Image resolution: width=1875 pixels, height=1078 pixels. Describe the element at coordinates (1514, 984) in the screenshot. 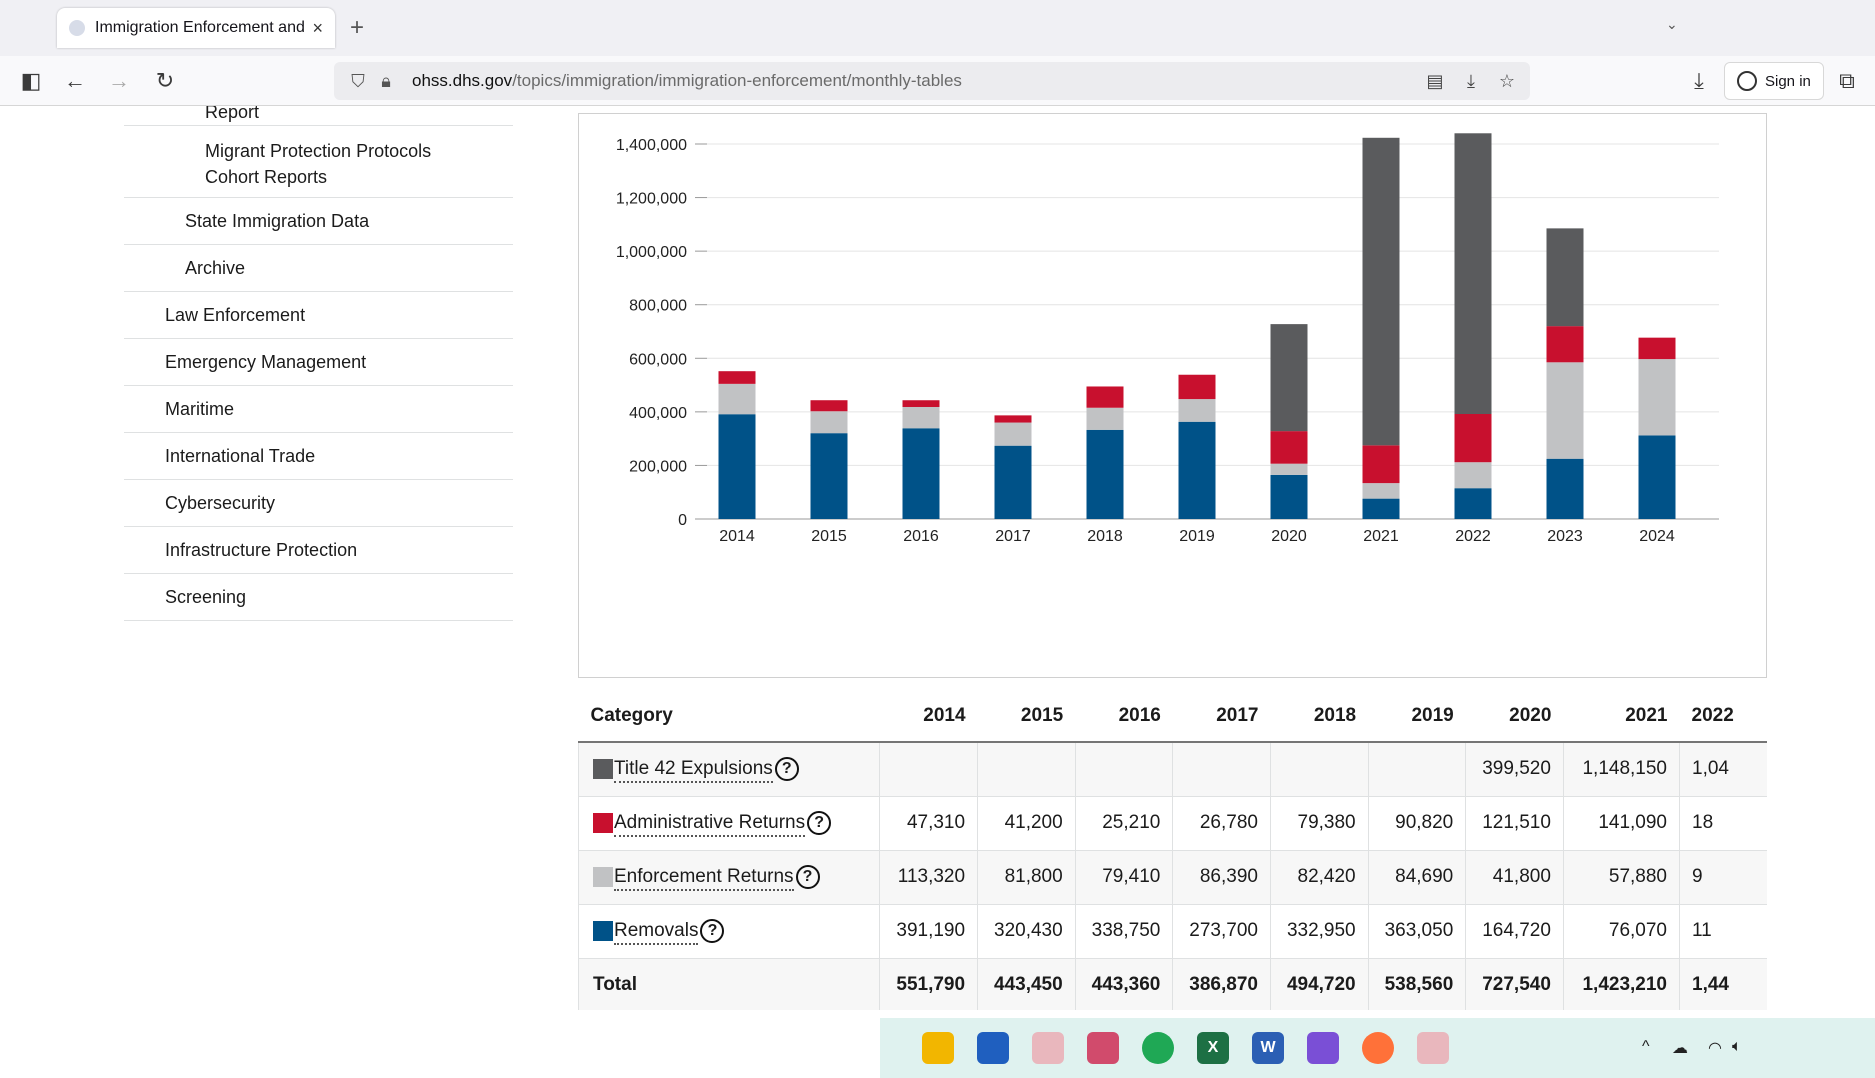

I see `total-value-cell: 727,540` at that location.